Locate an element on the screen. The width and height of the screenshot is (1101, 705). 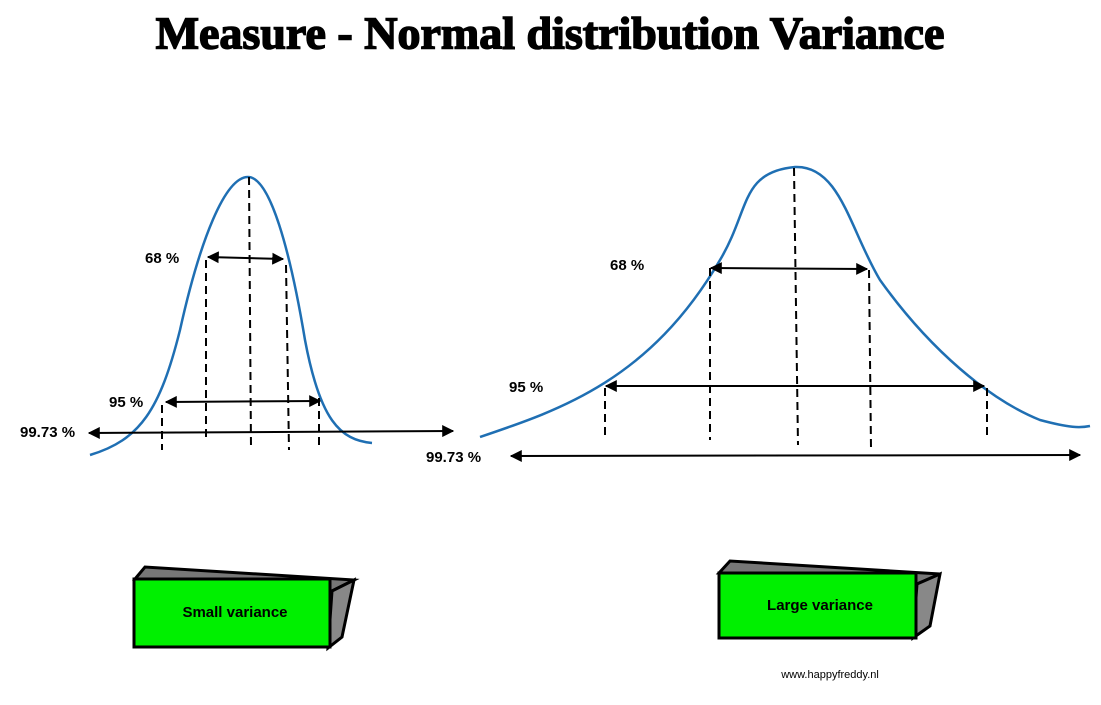
caption: Small variance is located at coordinates (234, 612).